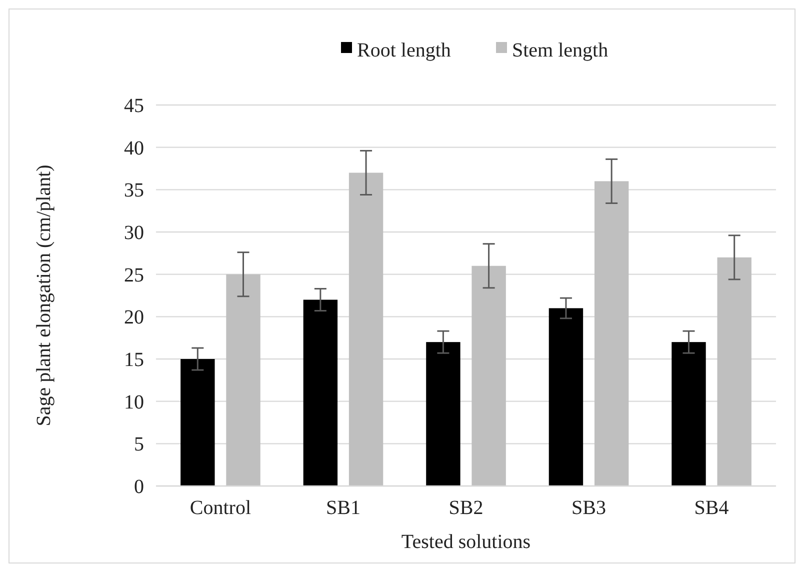  What do you see at coordinates (134, 148) in the screenshot?
I see `y-tick-label: 40` at bounding box center [134, 148].